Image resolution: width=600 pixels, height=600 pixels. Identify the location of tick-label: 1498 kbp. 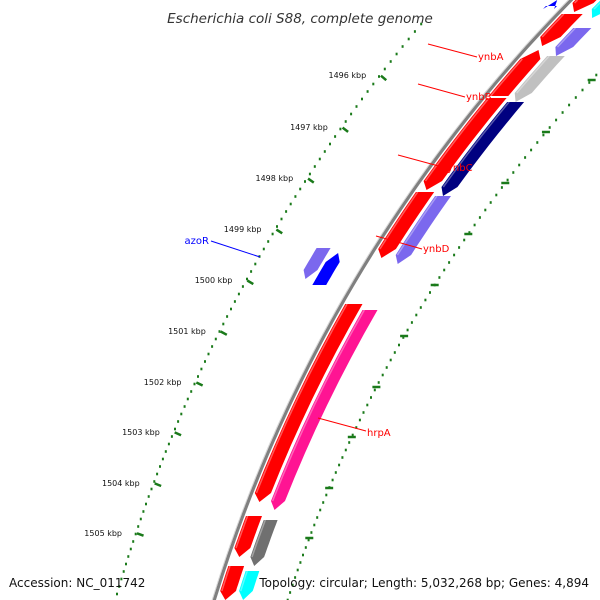
(274, 178).